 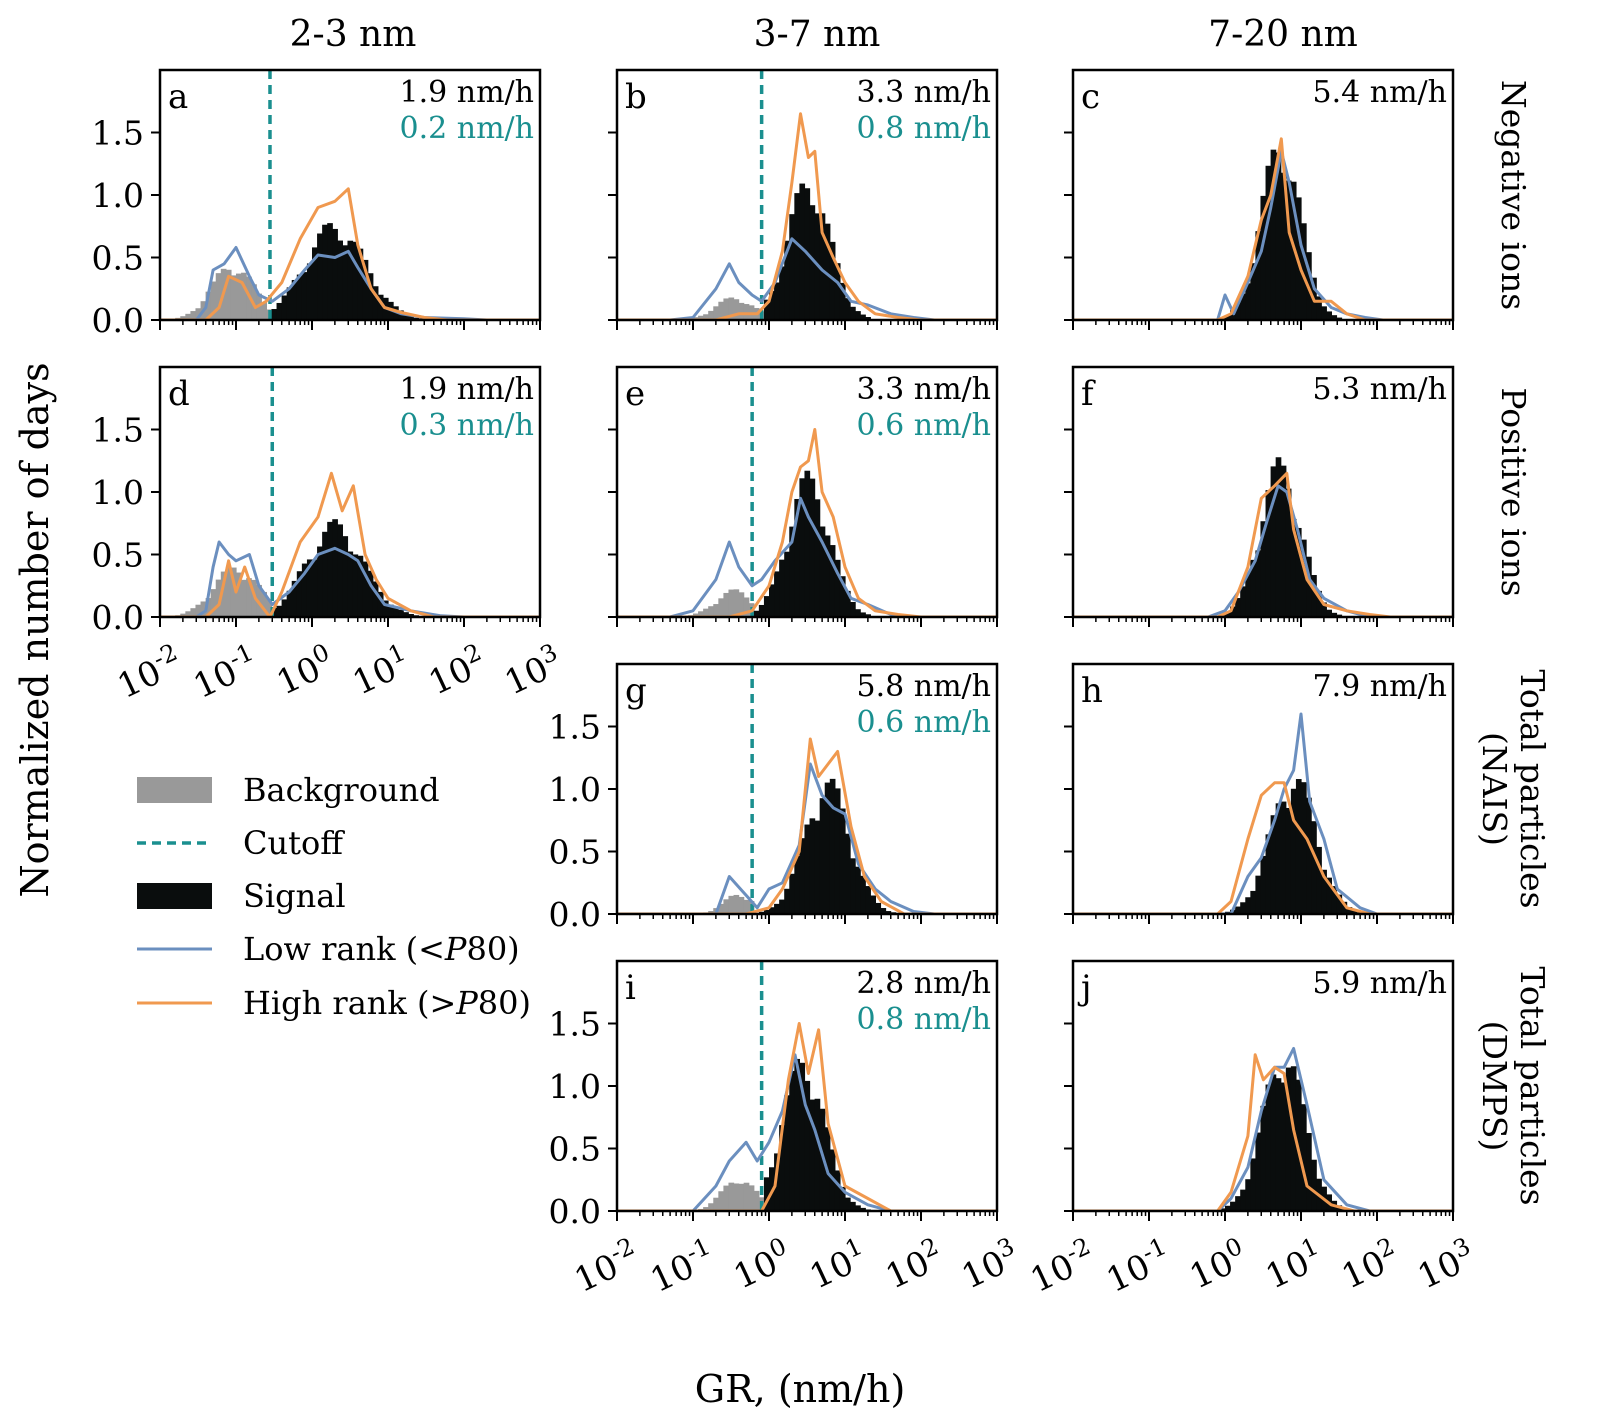 What do you see at coordinates (1513, 195) in the screenshot?
I see `row-title-0: Negative ions` at bounding box center [1513, 195].